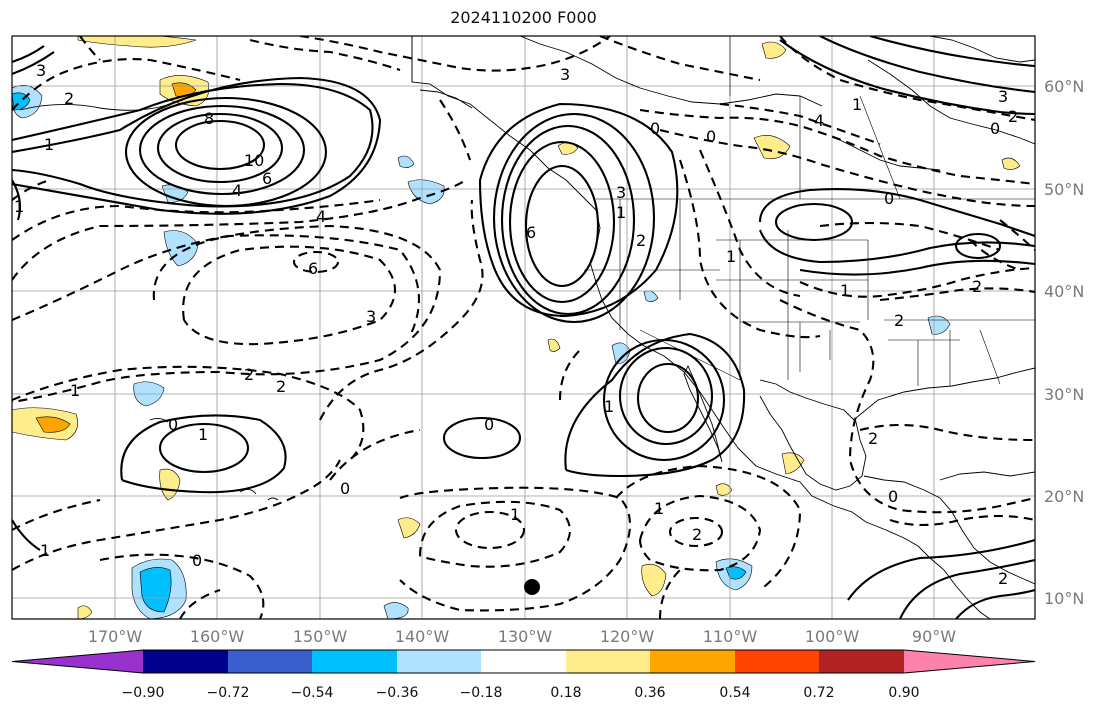  I want to click on colorbar-tick: 0.90, so click(903, 693).